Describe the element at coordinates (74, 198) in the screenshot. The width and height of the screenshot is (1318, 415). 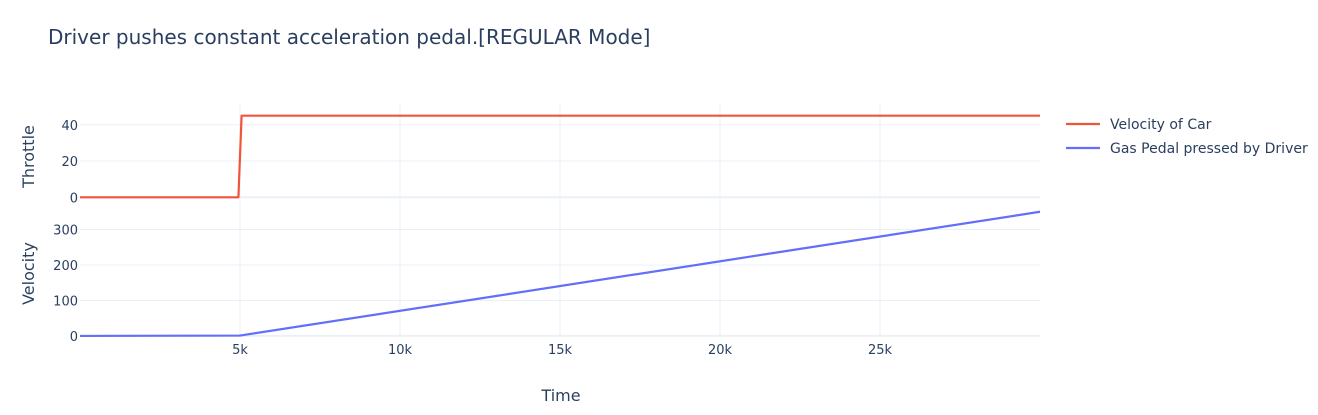
I see `y-tick-label-throttle-0: 0` at that location.